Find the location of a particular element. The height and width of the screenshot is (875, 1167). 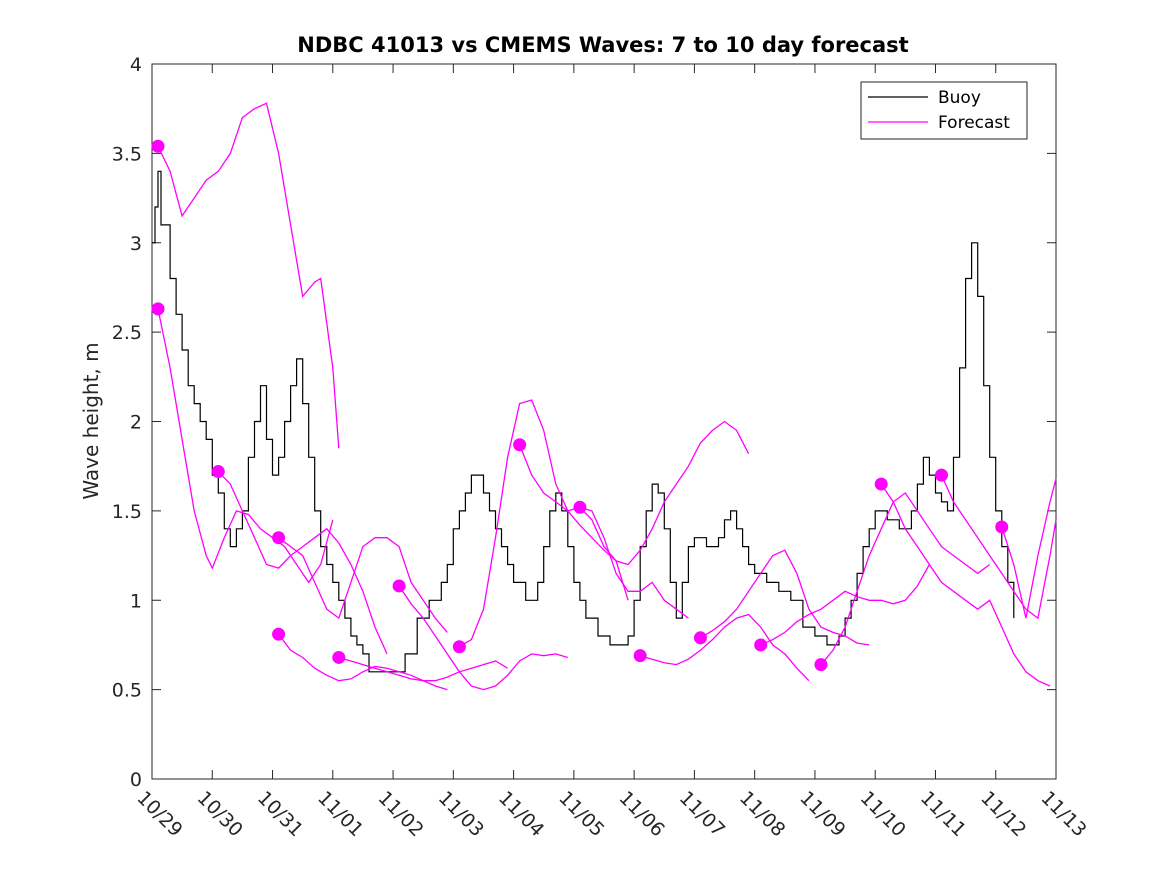

x-tick-label: 11/13 is located at coordinates (1063, 814).